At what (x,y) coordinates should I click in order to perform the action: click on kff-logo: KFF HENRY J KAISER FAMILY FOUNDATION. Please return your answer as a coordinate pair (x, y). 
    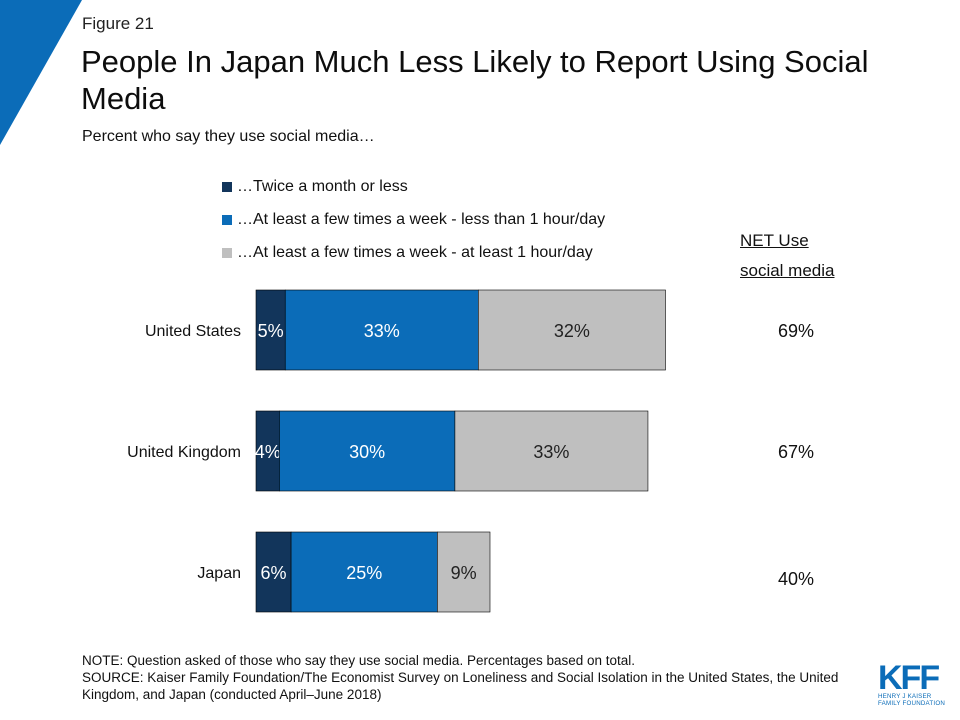
    Looking at the image, I should click on (913, 683).